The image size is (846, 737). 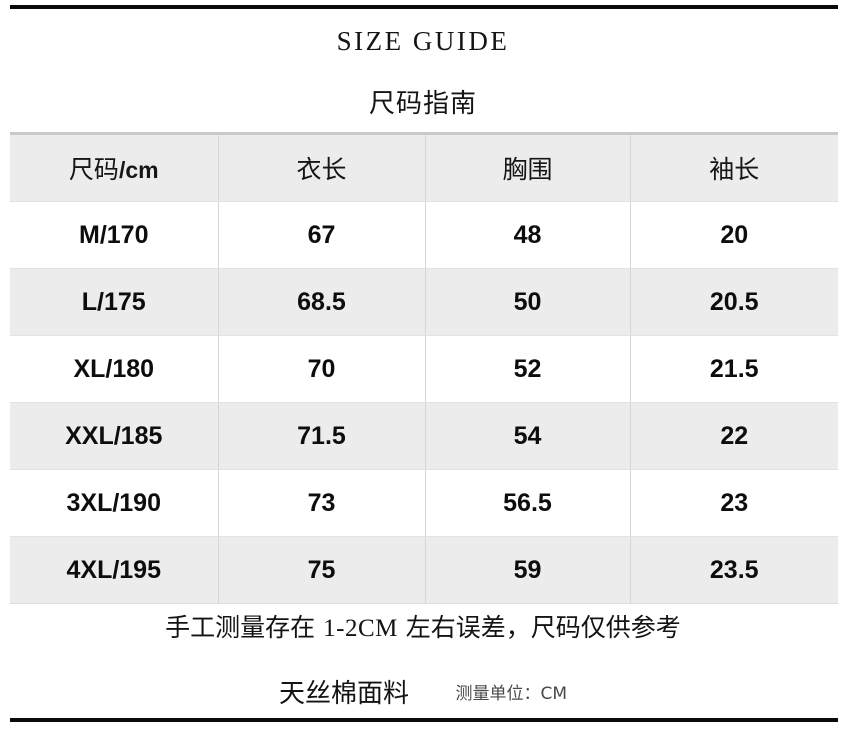 I want to click on top-divider-rule, so click(x=424, y=7).